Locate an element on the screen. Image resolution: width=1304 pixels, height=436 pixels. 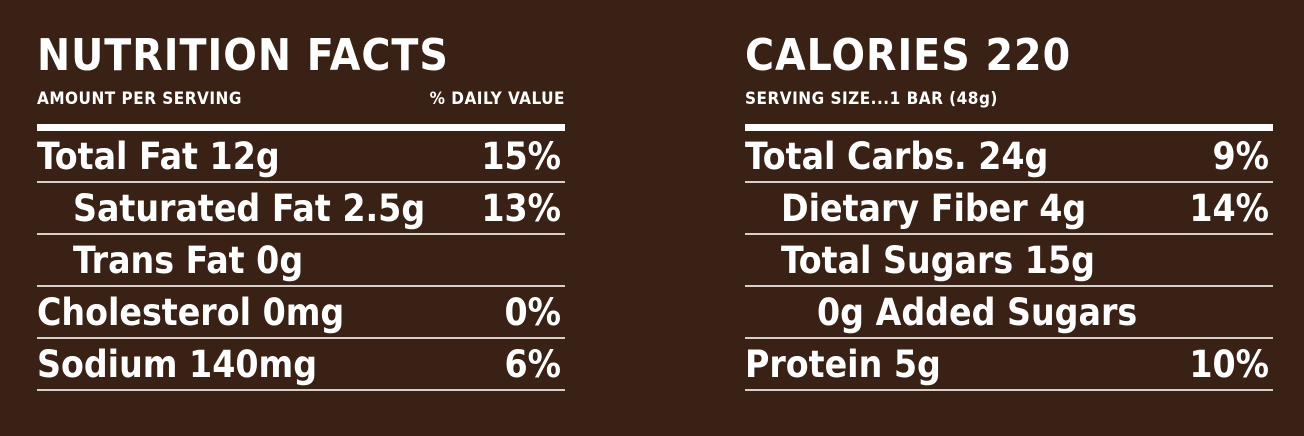
nutrient-label: Total Fat 12g is located at coordinates (158, 156).